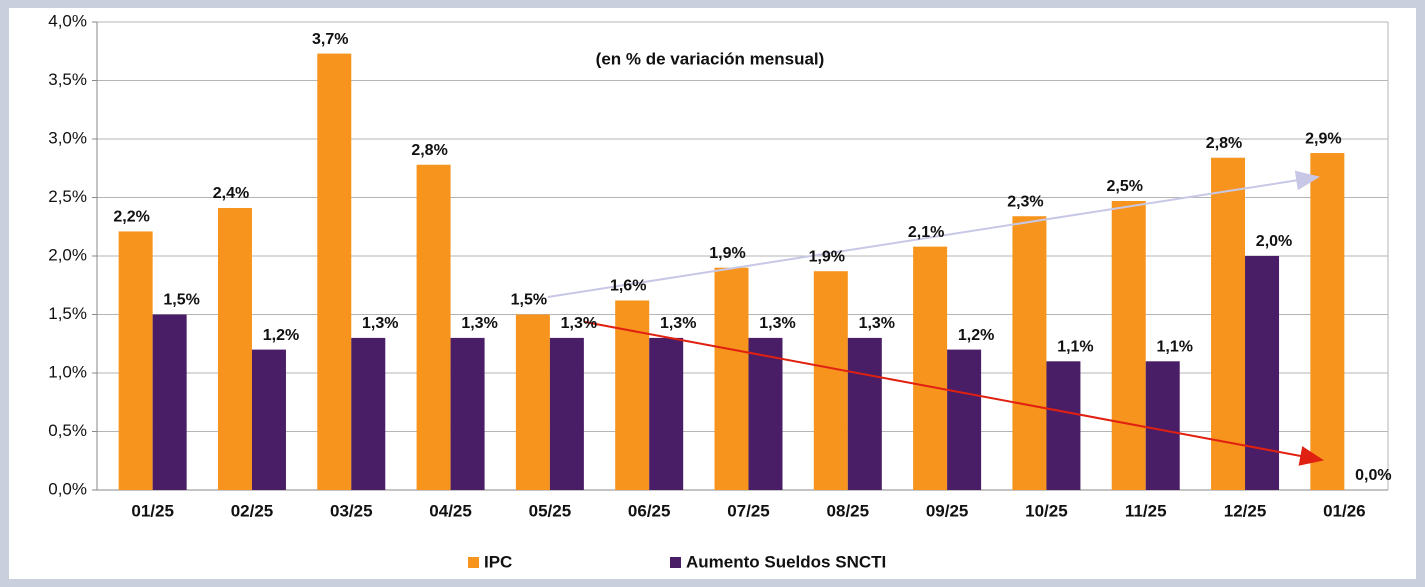 This screenshot has height=587, width=1425. Describe the element at coordinates (131, 217) in the screenshot. I see `value-label: 2,2%` at that location.